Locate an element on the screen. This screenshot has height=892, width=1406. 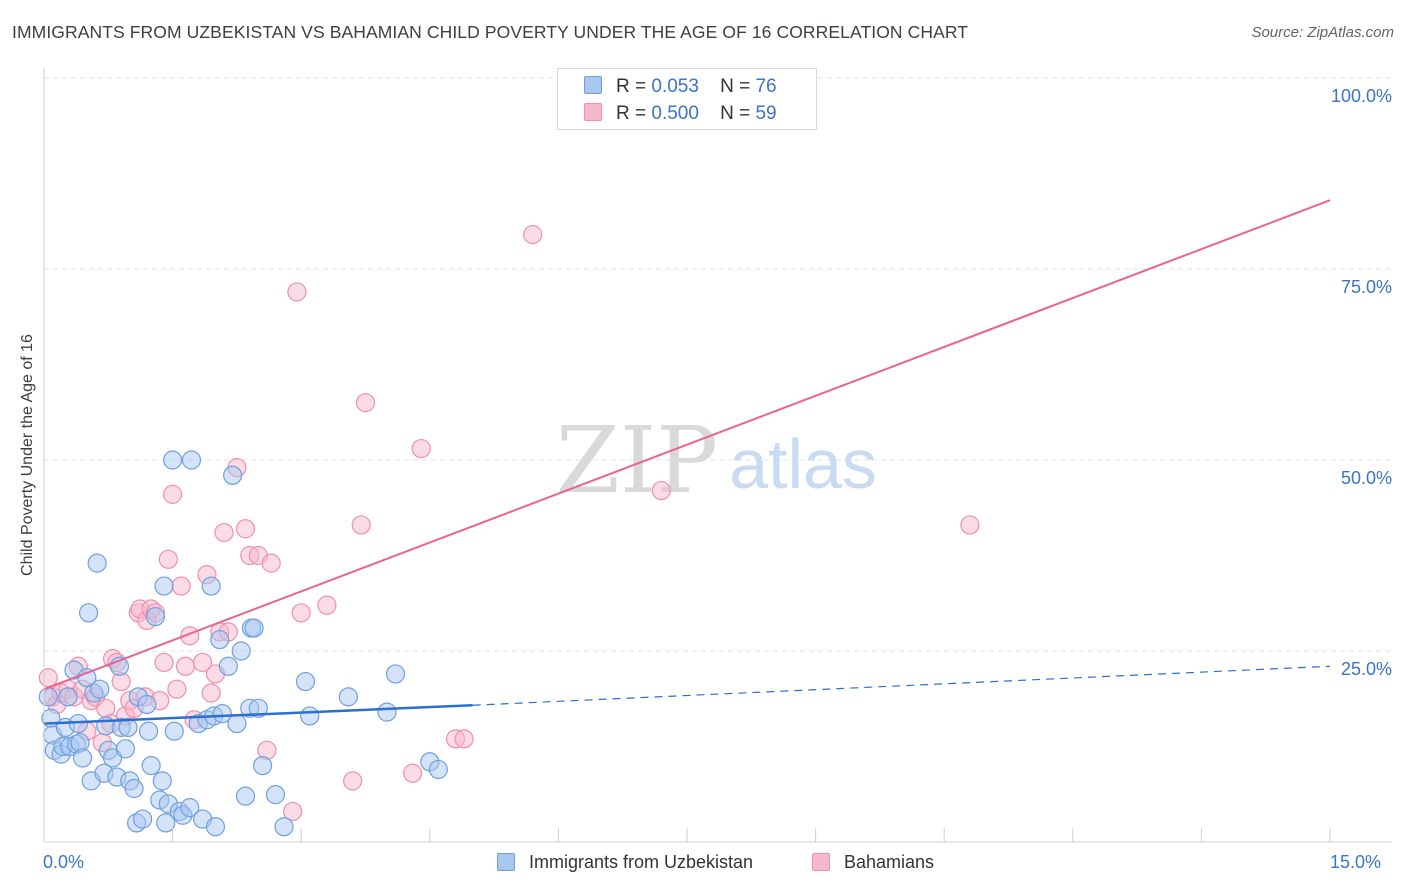
n-value: 76 is located at coordinates (766, 86).